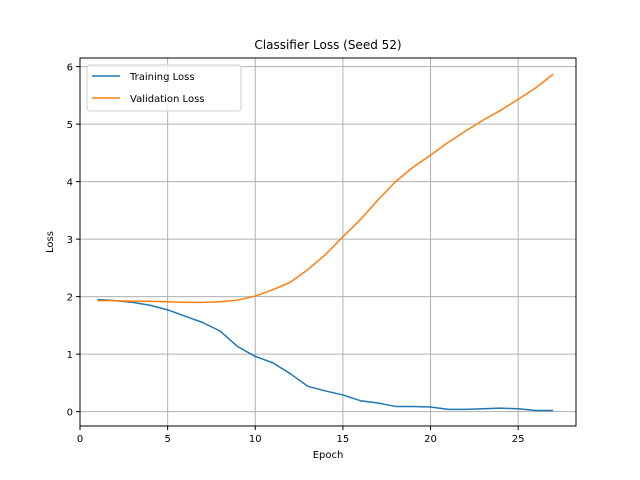  What do you see at coordinates (327, 45) in the screenshot?
I see `chart-title: Classifier Loss (Seed 52)` at bounding box center [327, 45].